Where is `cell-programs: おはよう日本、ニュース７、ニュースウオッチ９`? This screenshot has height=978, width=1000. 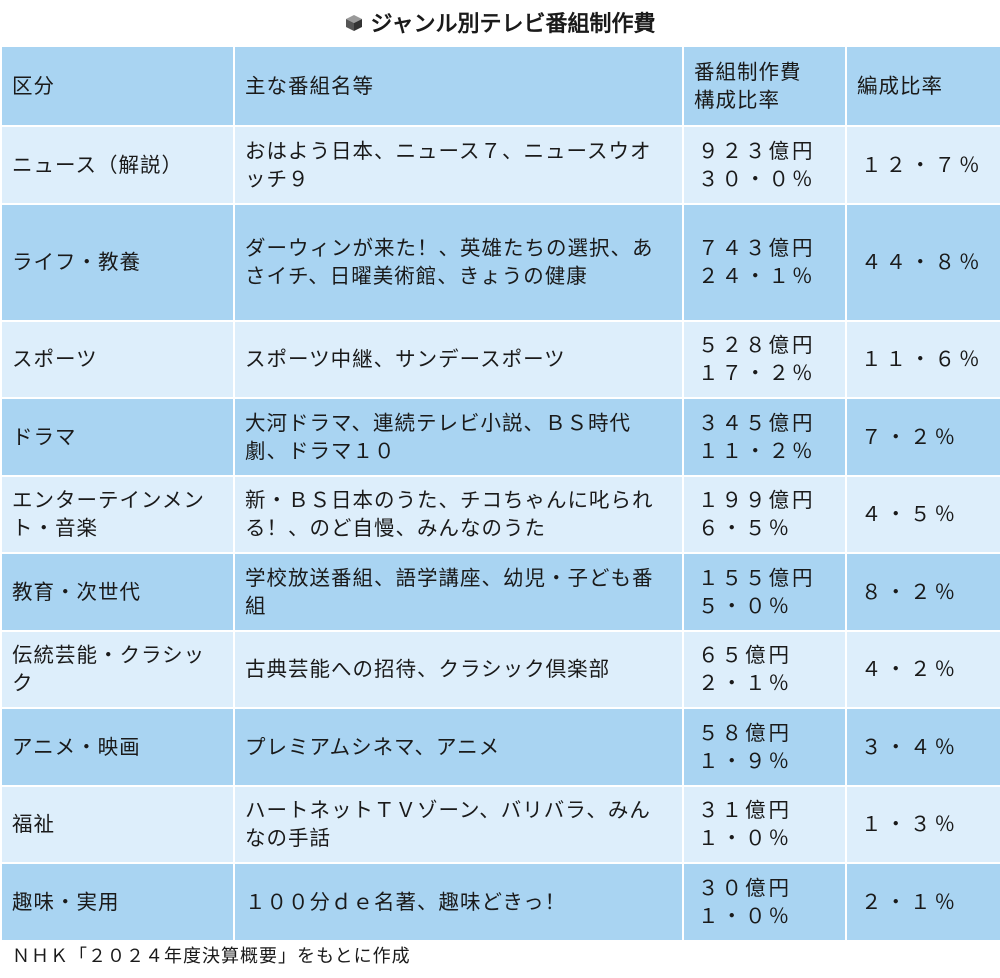 cell-programs: おはよう日本、ニュース７、ニュースウオッチ９ is located at coordinates (458, 165).